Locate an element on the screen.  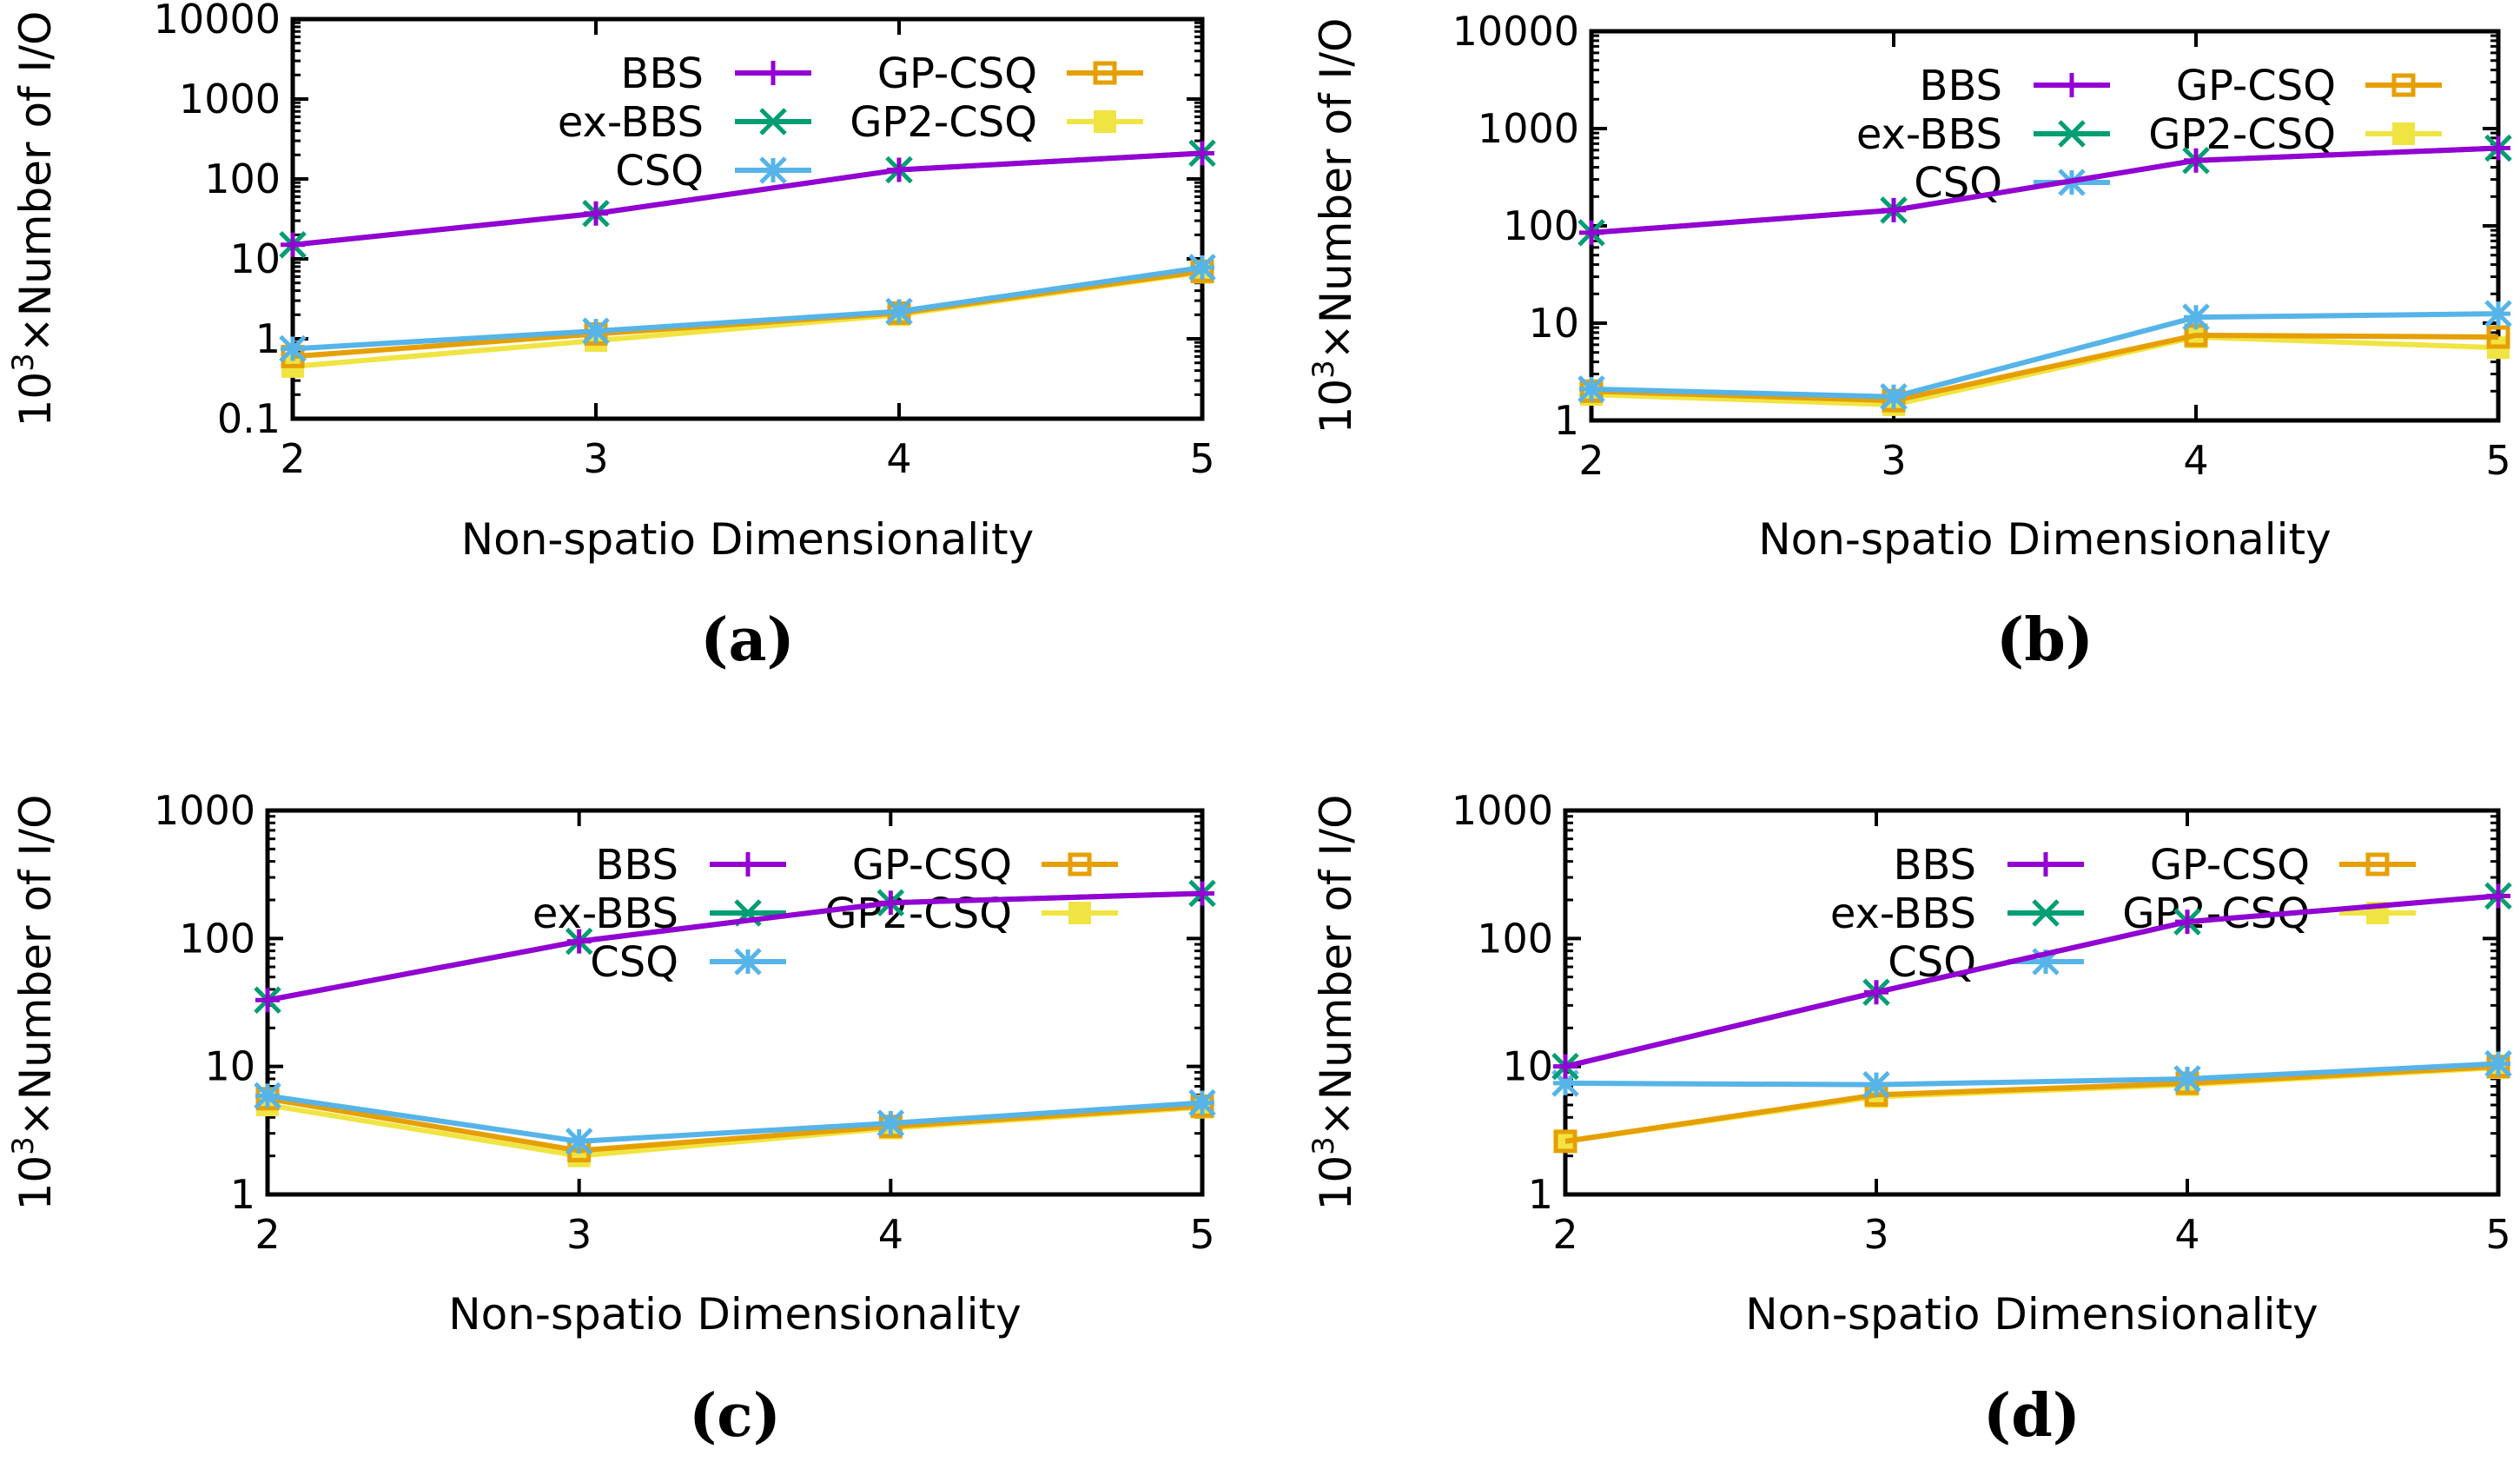
y-axis-title-exponent: 3 is located at coordinates (1323, 370).